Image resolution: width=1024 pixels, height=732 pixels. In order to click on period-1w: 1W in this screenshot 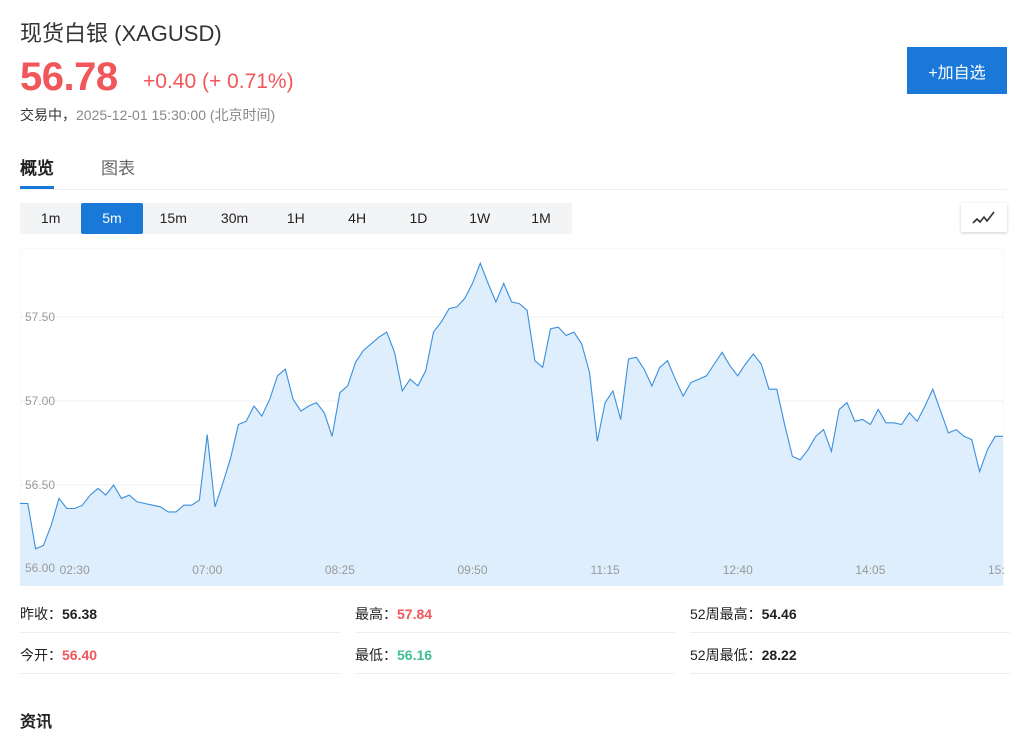, I will do `click(480, 218)`.